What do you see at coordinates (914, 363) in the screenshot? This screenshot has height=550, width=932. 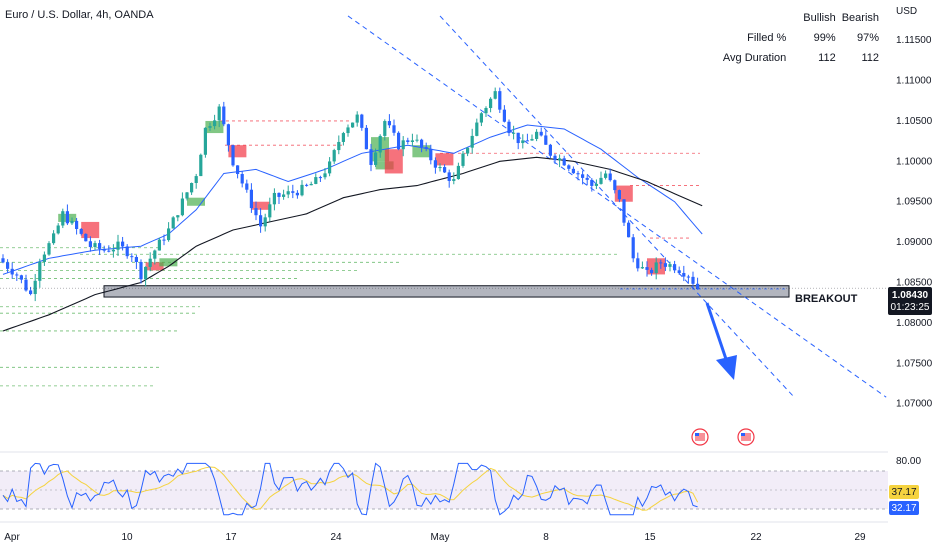 I see `price-tick: 1.07500` at bounding box center [914, 363].